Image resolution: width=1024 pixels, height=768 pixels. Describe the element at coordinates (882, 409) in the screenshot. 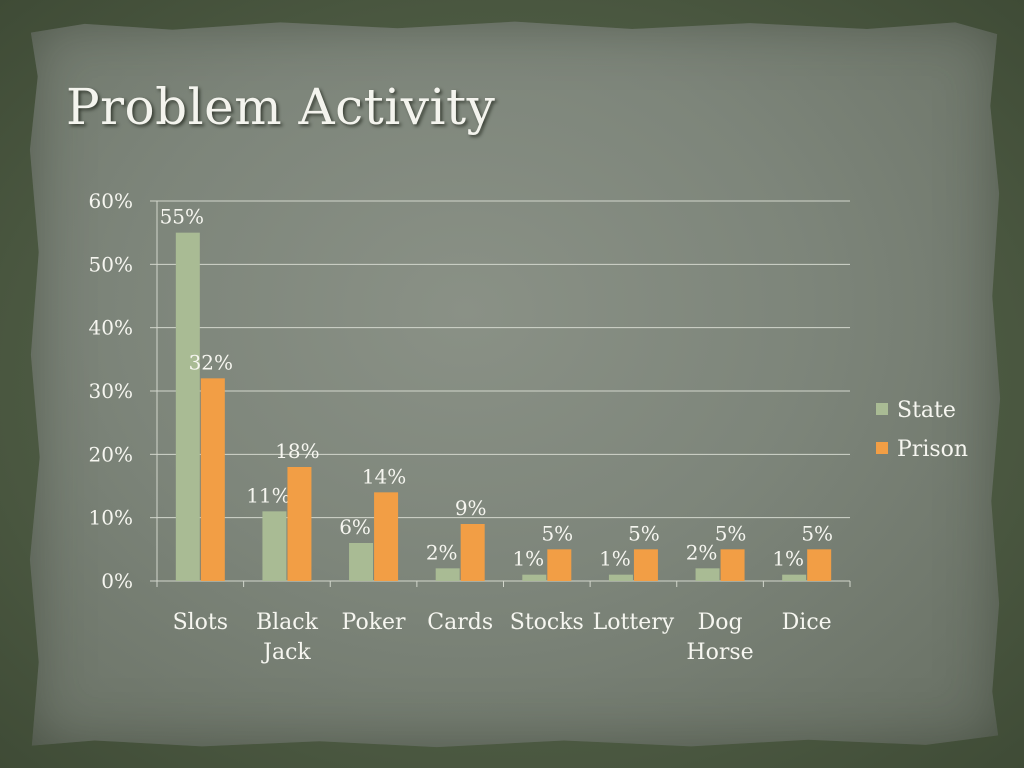

I see `state-legend-swatch` at that location.